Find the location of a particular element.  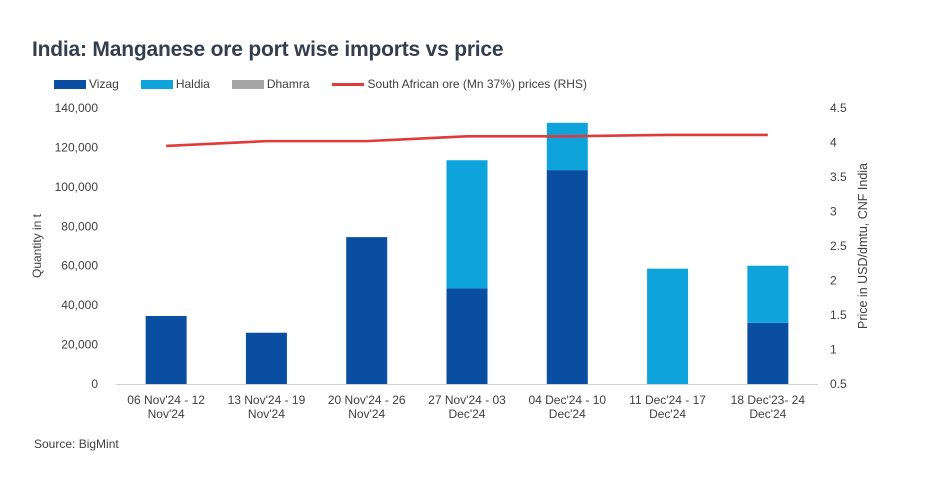

x-tick-label: 18 Dec'23- 24 is located at coordinates (768, 400).